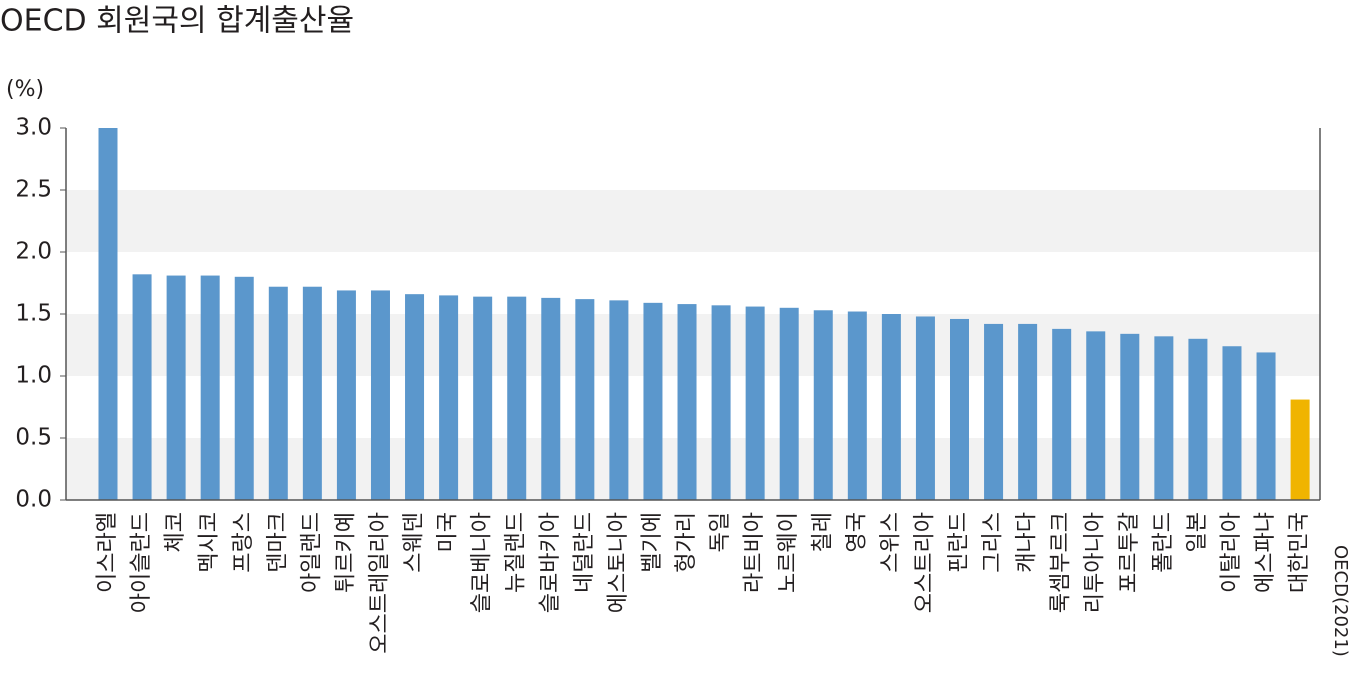  What do you see at coordinates (177, 21) in the screenshot?
I see `chart-title: OECD 회원국의 합계출산율` at bounding box center [177, 21].